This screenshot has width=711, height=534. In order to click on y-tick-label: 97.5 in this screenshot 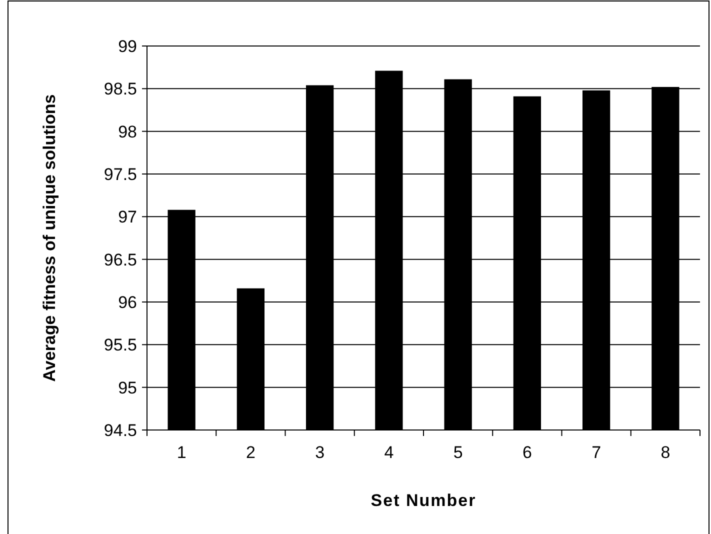, I will do `click(120, 174)`.